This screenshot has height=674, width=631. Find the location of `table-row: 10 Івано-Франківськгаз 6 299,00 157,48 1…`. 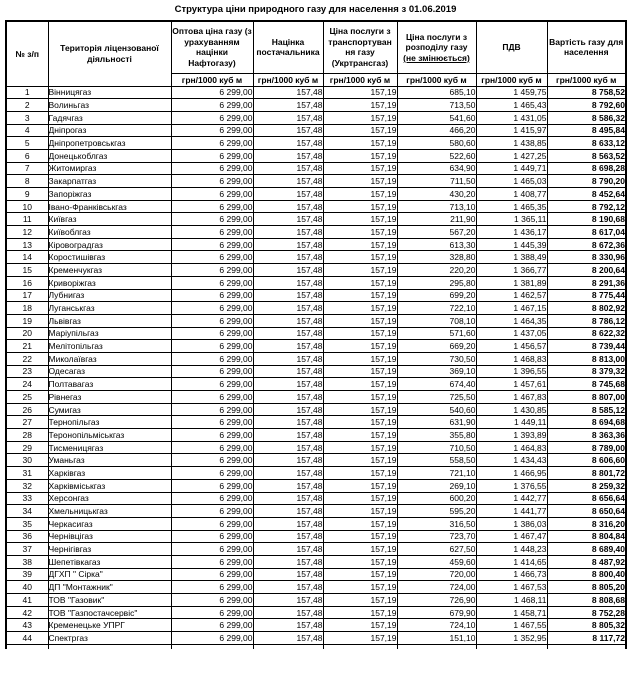

table-row: 10 Івано-Франківськгаз 6 299,00 157,48 1… is located at coordinates (316, 206).